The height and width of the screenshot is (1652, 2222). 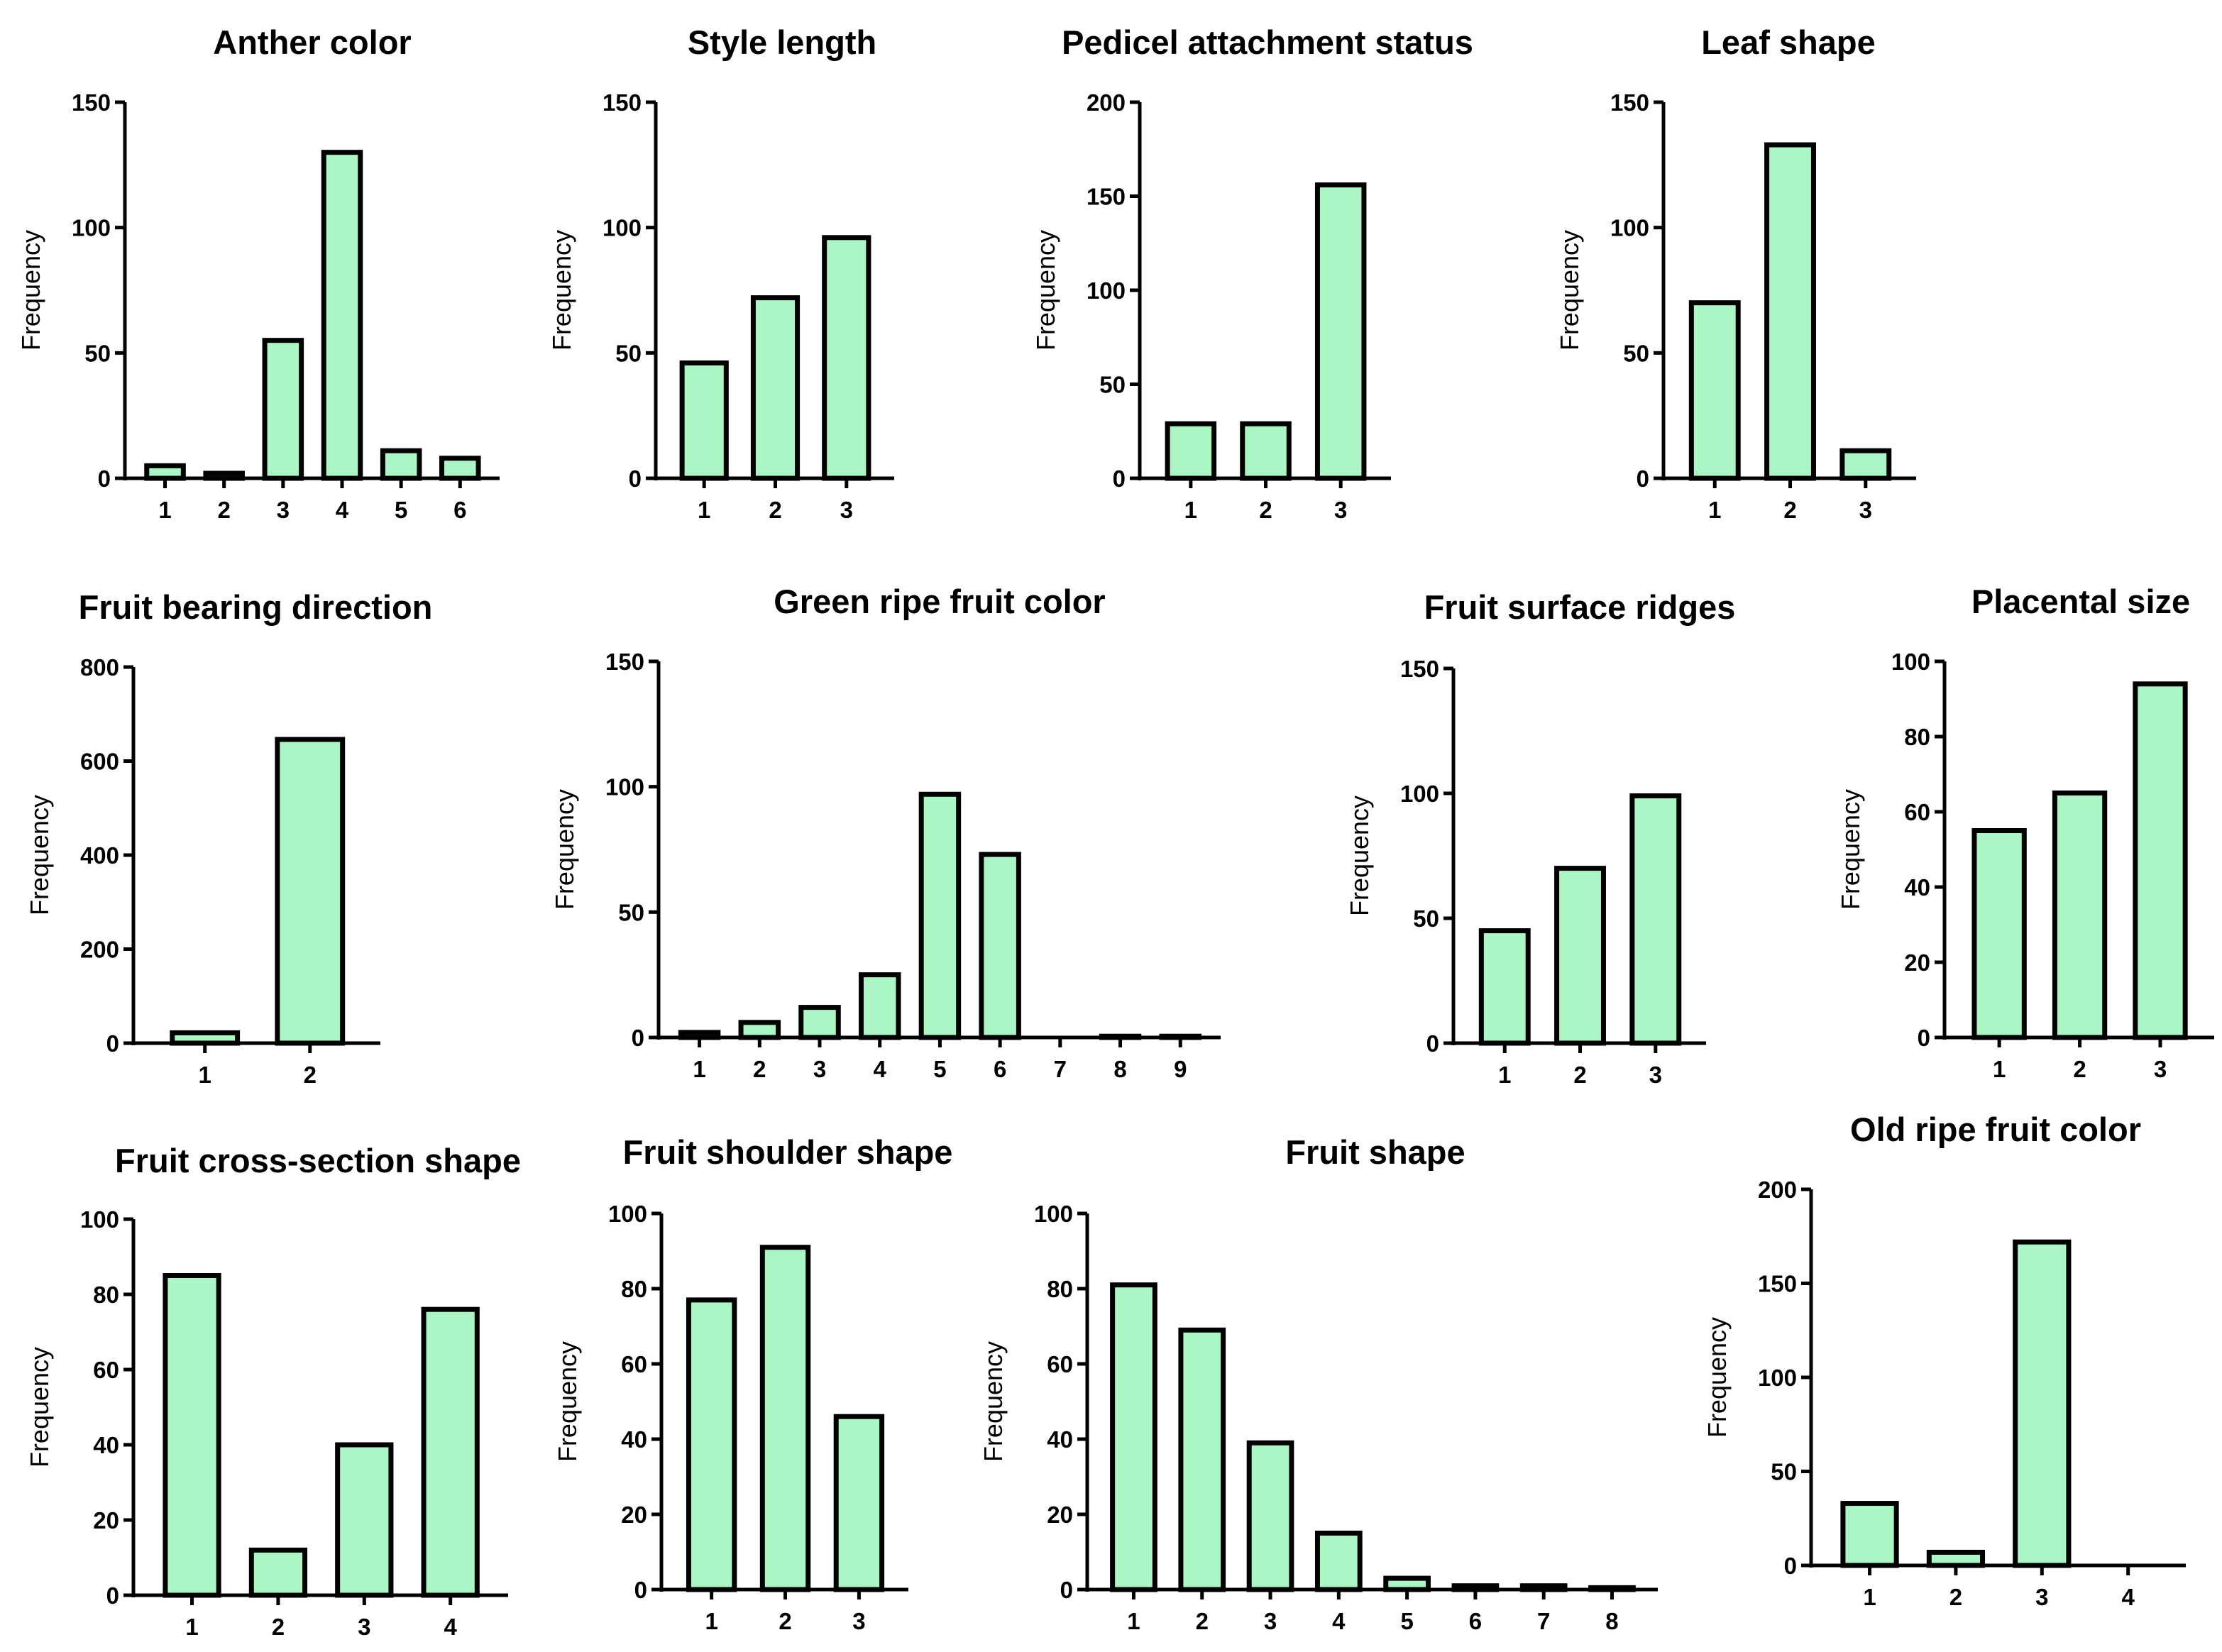 I want to click on x-tick-label: 7, so click(x=1061, y=1069).